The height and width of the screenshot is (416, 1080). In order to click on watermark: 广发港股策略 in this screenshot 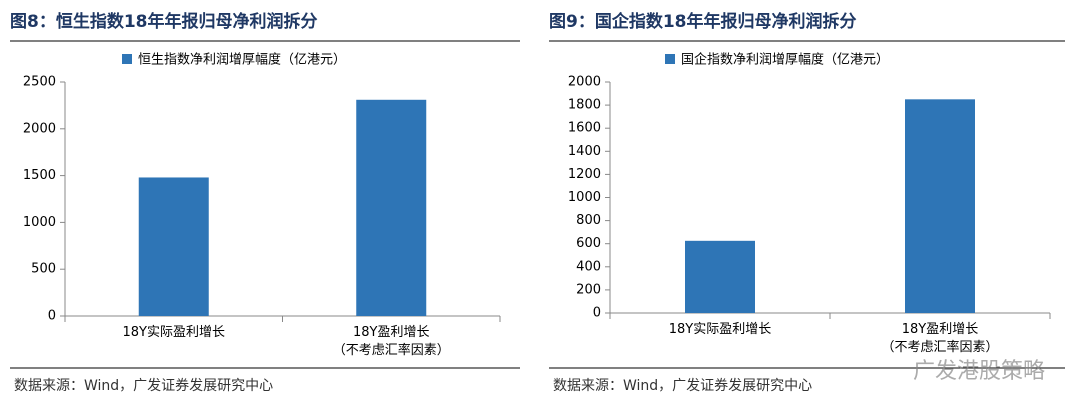, I will do `click(979, 371)`.